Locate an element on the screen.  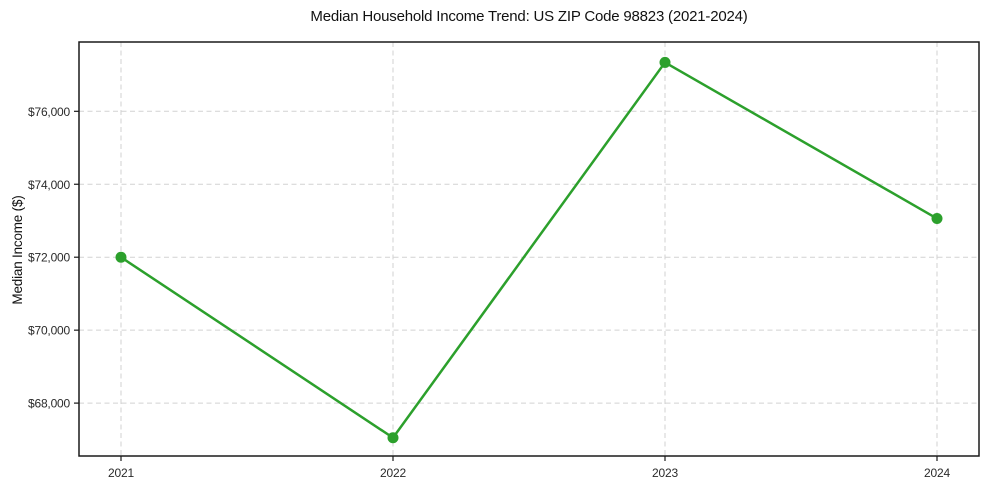
x-tick-label: 2021 is located at coordinates (121, 473).